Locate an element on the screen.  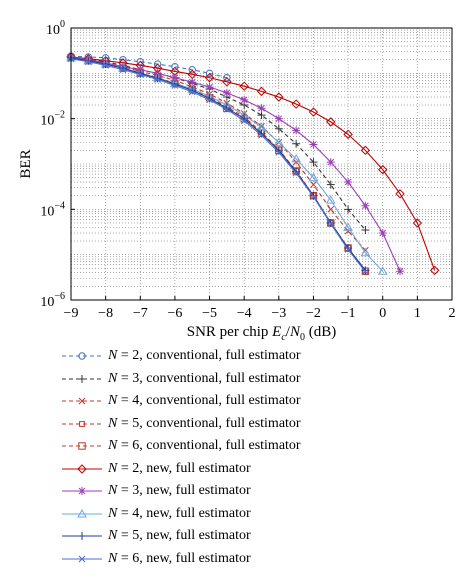
x-tick-label: −9 is located at coordinates (71, 313).